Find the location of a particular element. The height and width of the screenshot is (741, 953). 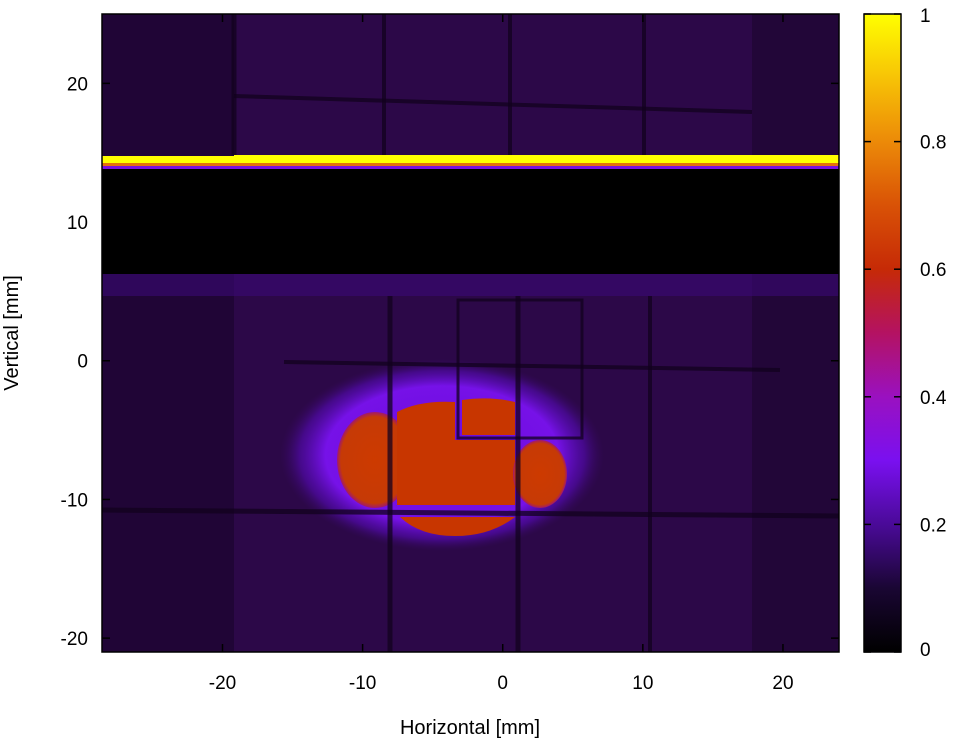

stripe-yellow is located at coordinates (536, 159).